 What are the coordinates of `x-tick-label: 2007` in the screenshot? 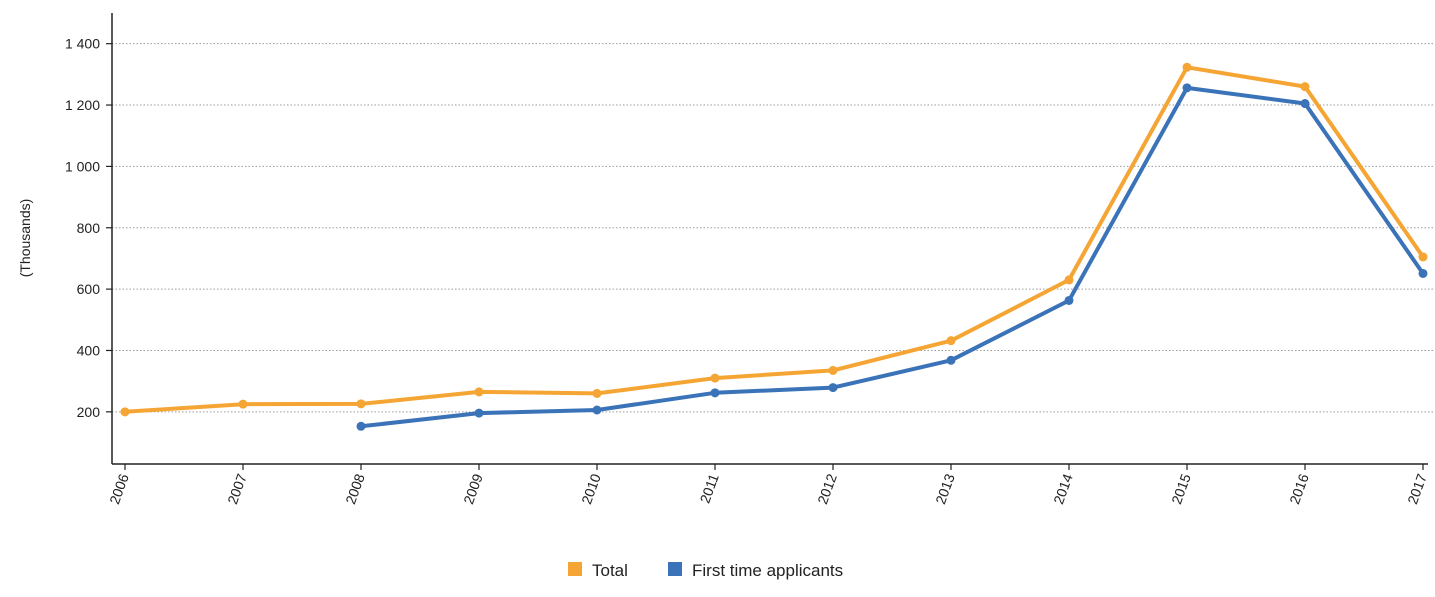 It's located at (237, 488).